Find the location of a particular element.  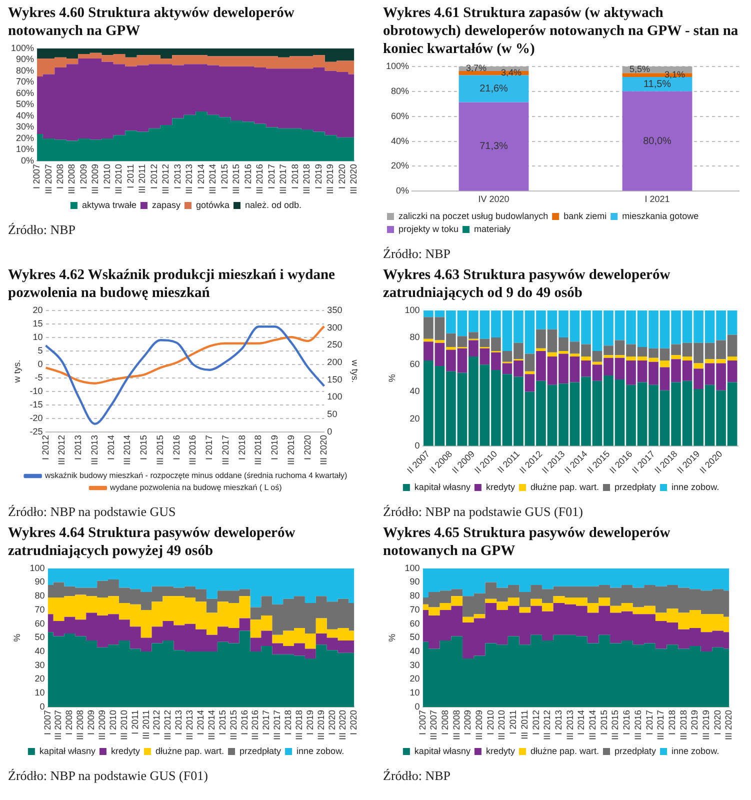

data-label: 21,6% is located at coordinates (494, 88).